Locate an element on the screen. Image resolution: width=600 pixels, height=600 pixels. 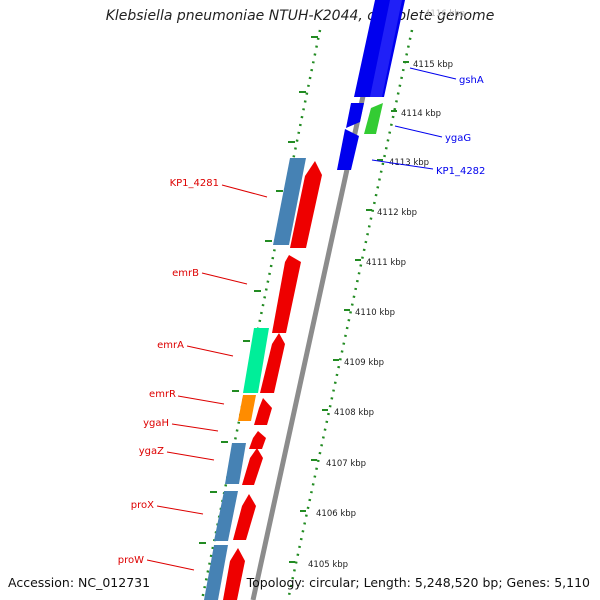
gene-proX-b is located at coordinates (244, 517).